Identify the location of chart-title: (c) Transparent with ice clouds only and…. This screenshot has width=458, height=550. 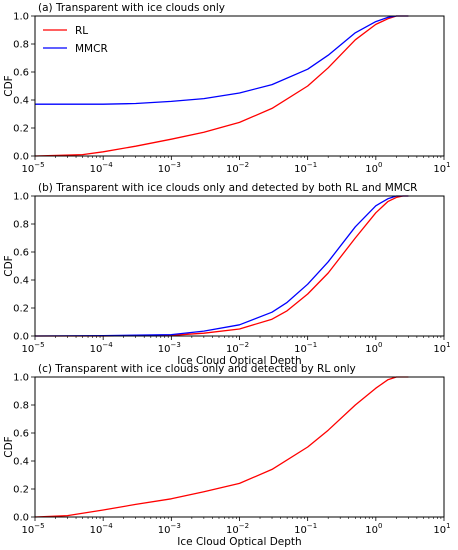
(197, 369).